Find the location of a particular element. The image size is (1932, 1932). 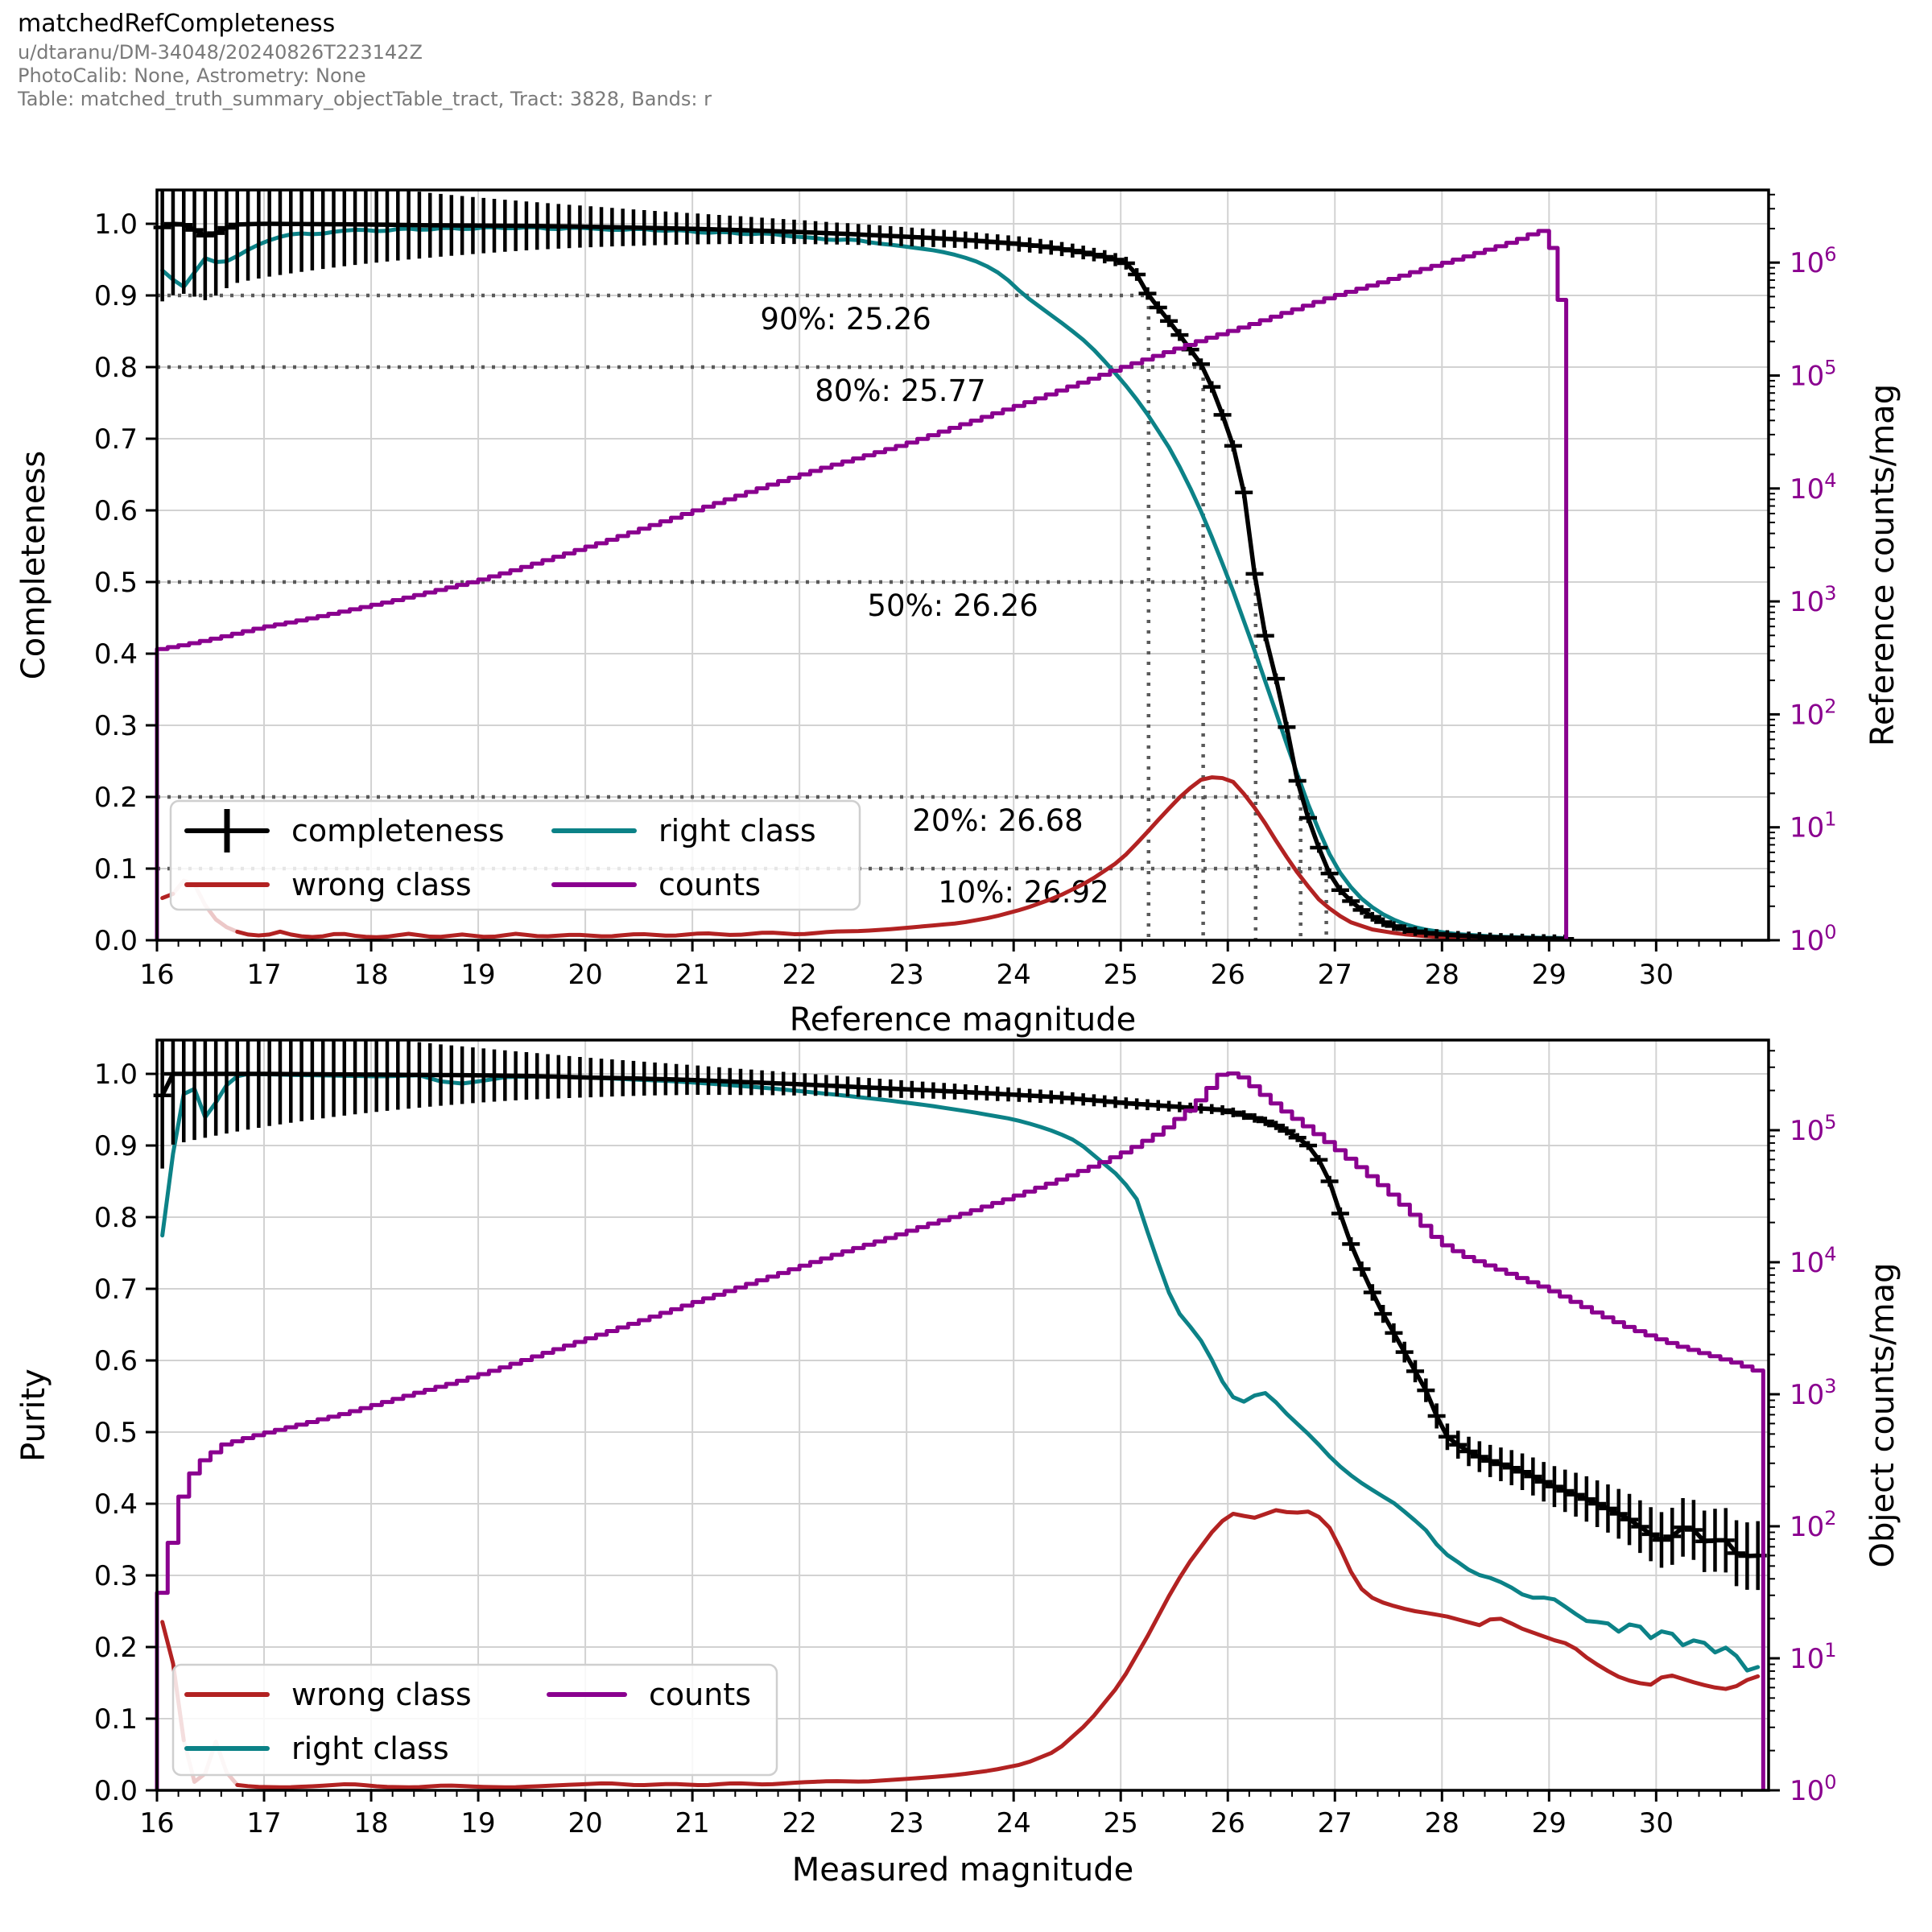

threshold-label: 20%: 26.68 is located at coordinates (997, 820).